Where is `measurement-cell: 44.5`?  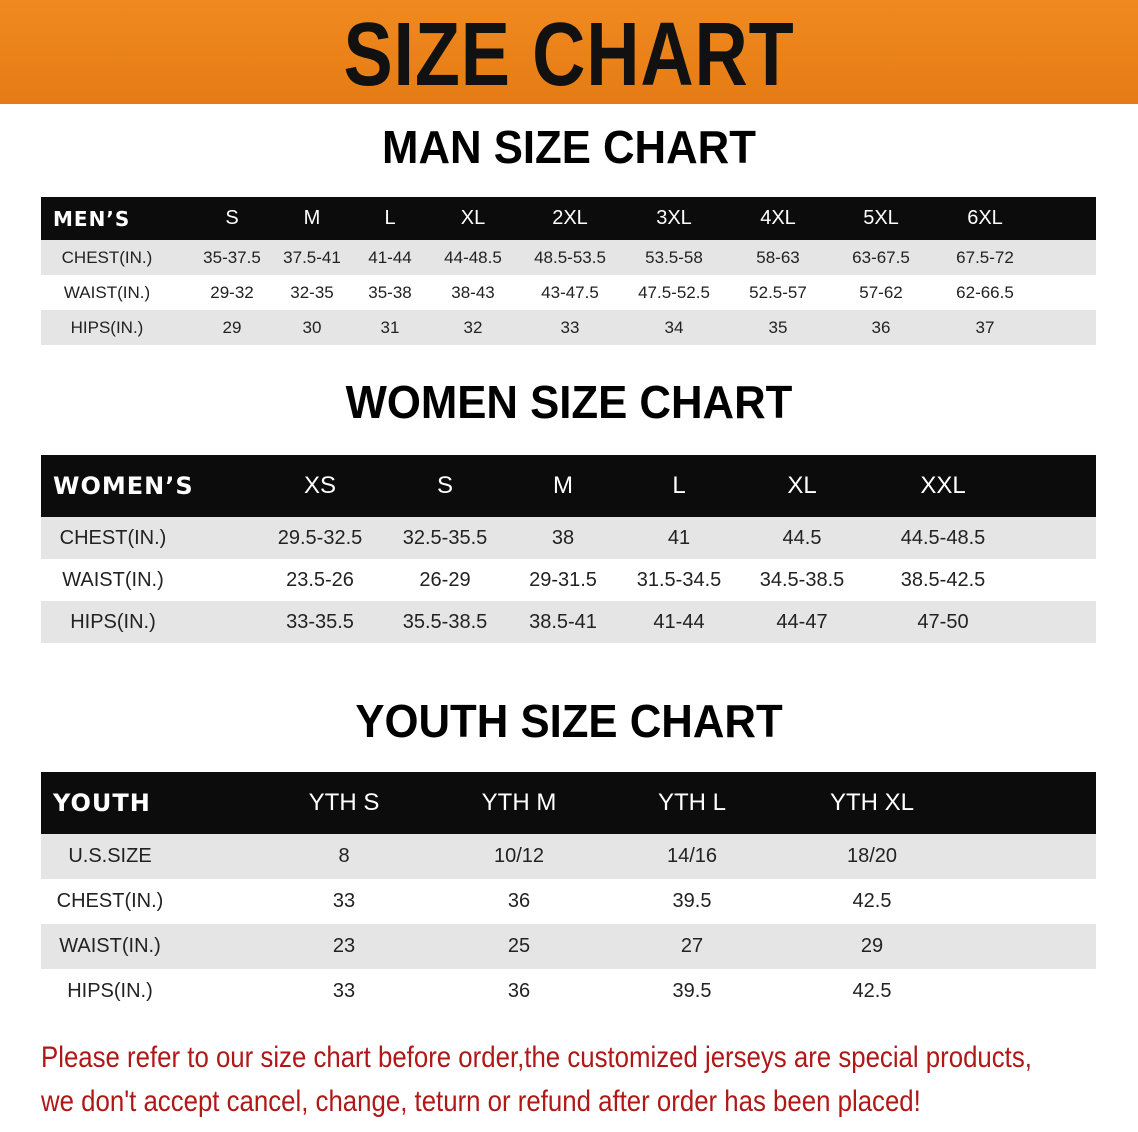
measurement-cell: 44.5 is located at coordinates (802, 537).